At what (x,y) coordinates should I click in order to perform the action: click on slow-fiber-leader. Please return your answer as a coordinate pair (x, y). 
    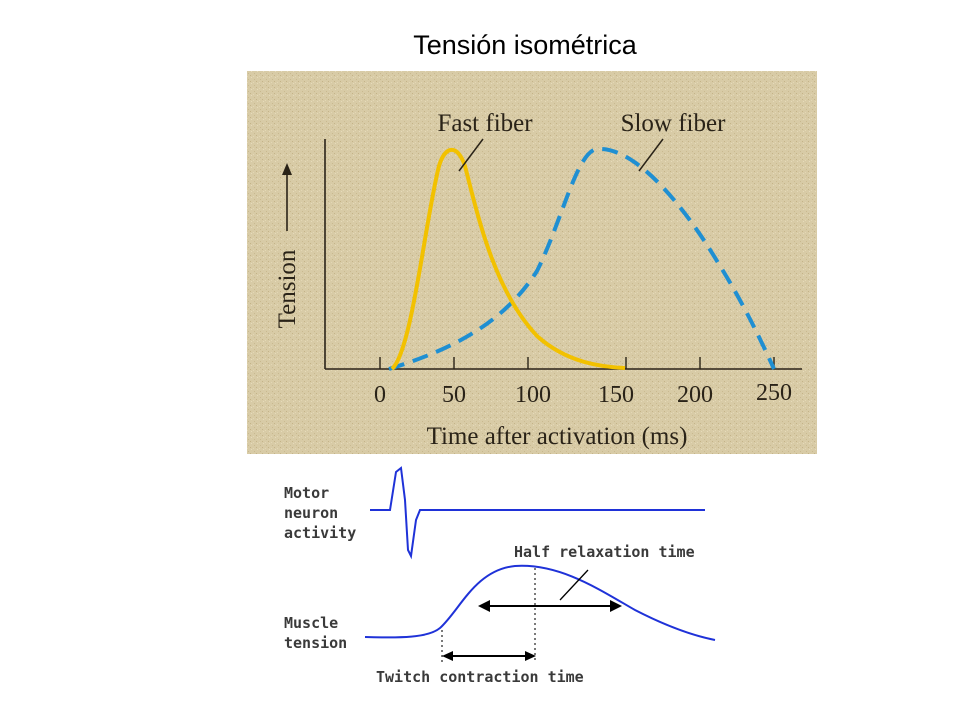
    Looking at the image, I should click on (651, 155).